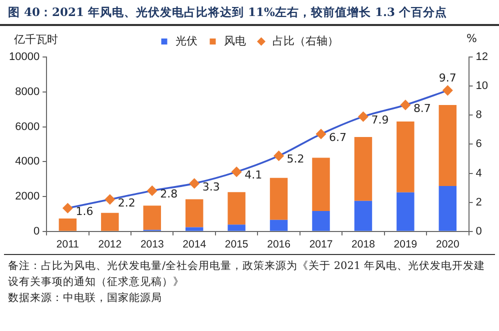 This screenshot has height=331, width=499. What do you see at coordinates (247, 274) in the screenshot?
I see `text: 备注：占比为风电、光伏发电量/全社会用电量，政策来源为《关于 2021 年风电、光伏发电开发建设有关事项的通知（征求意见稿）》` at bounding box center [247, 274].